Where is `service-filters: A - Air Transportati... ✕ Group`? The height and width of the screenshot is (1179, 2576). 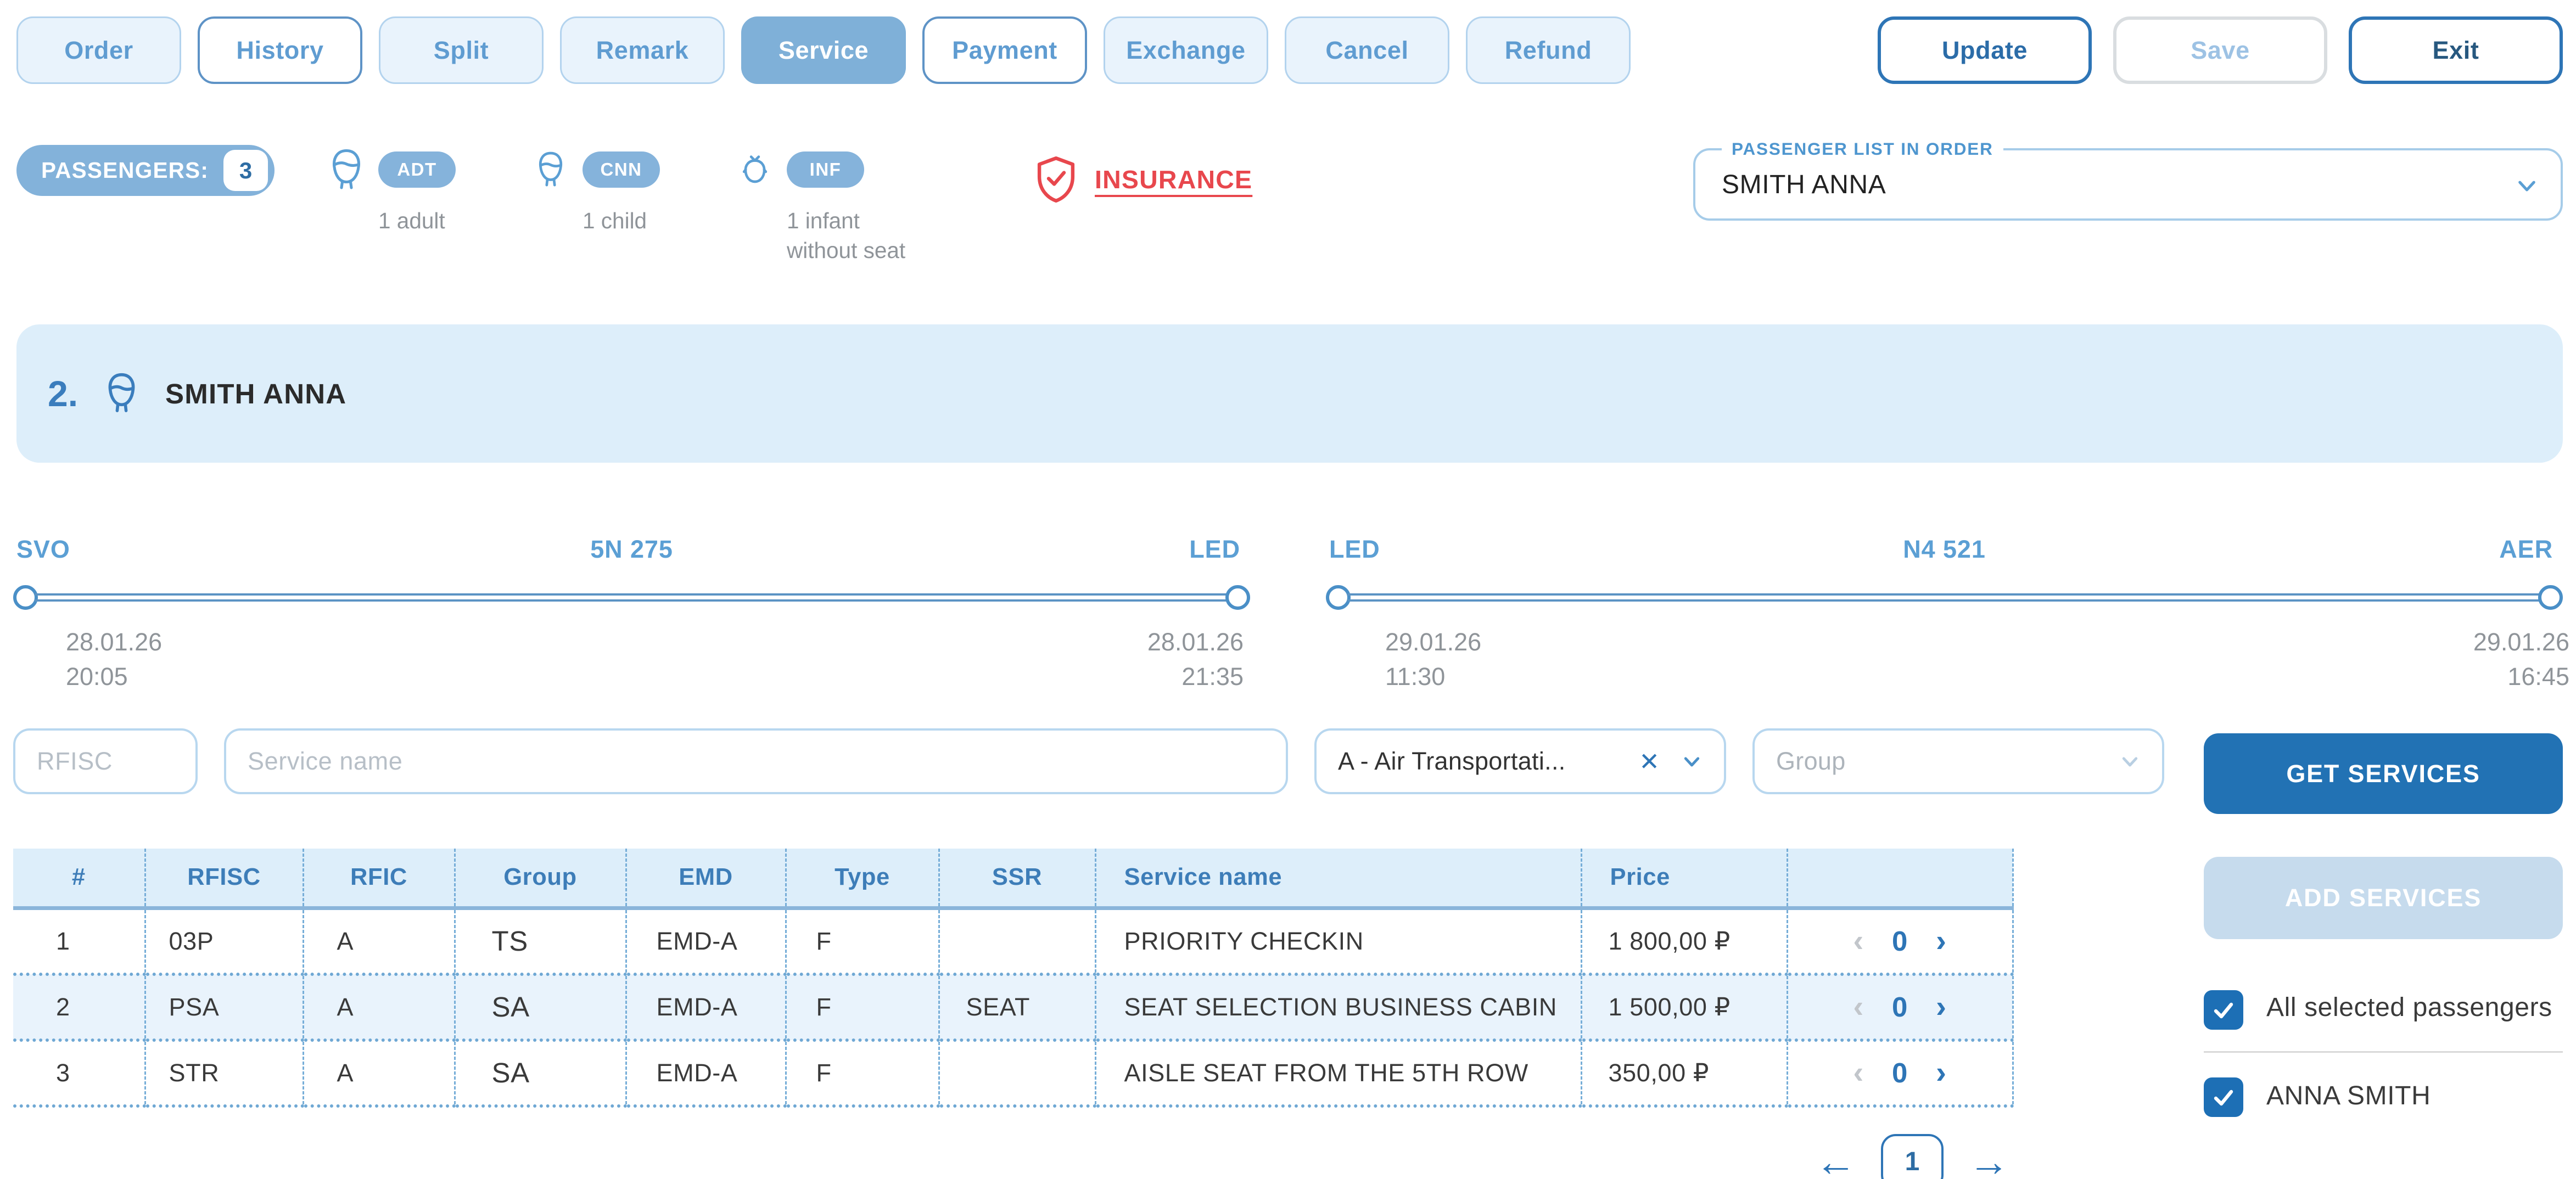 service-filters: A - Air Transportati... ✕ Group is located at coordinates (1088, 761).